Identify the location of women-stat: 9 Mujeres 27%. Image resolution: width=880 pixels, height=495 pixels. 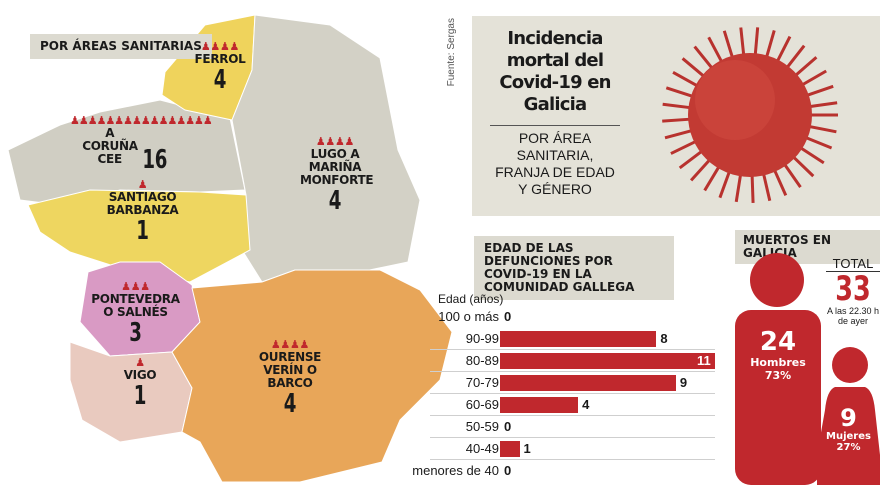
(848, 428).